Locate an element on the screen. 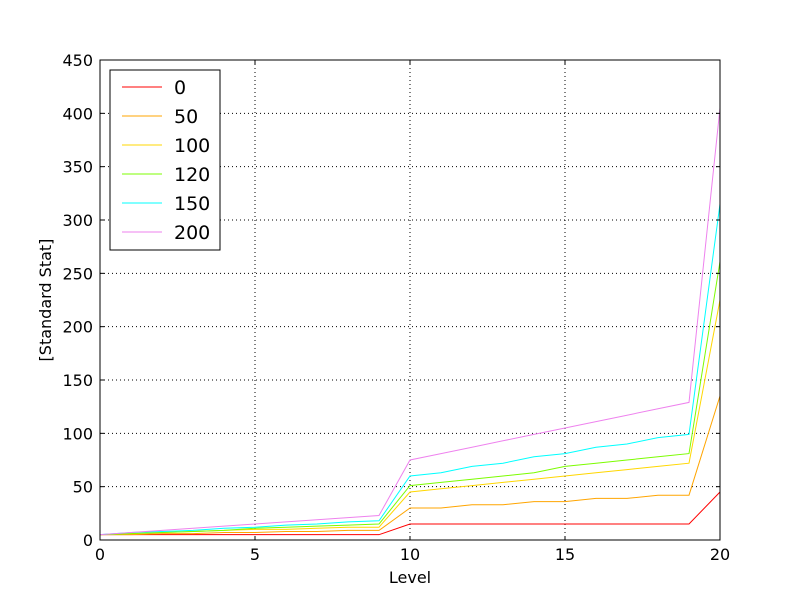 The width and height of the screenshot is (800, 600). x-tick-label: 15 is located at coordinates (565, 554).